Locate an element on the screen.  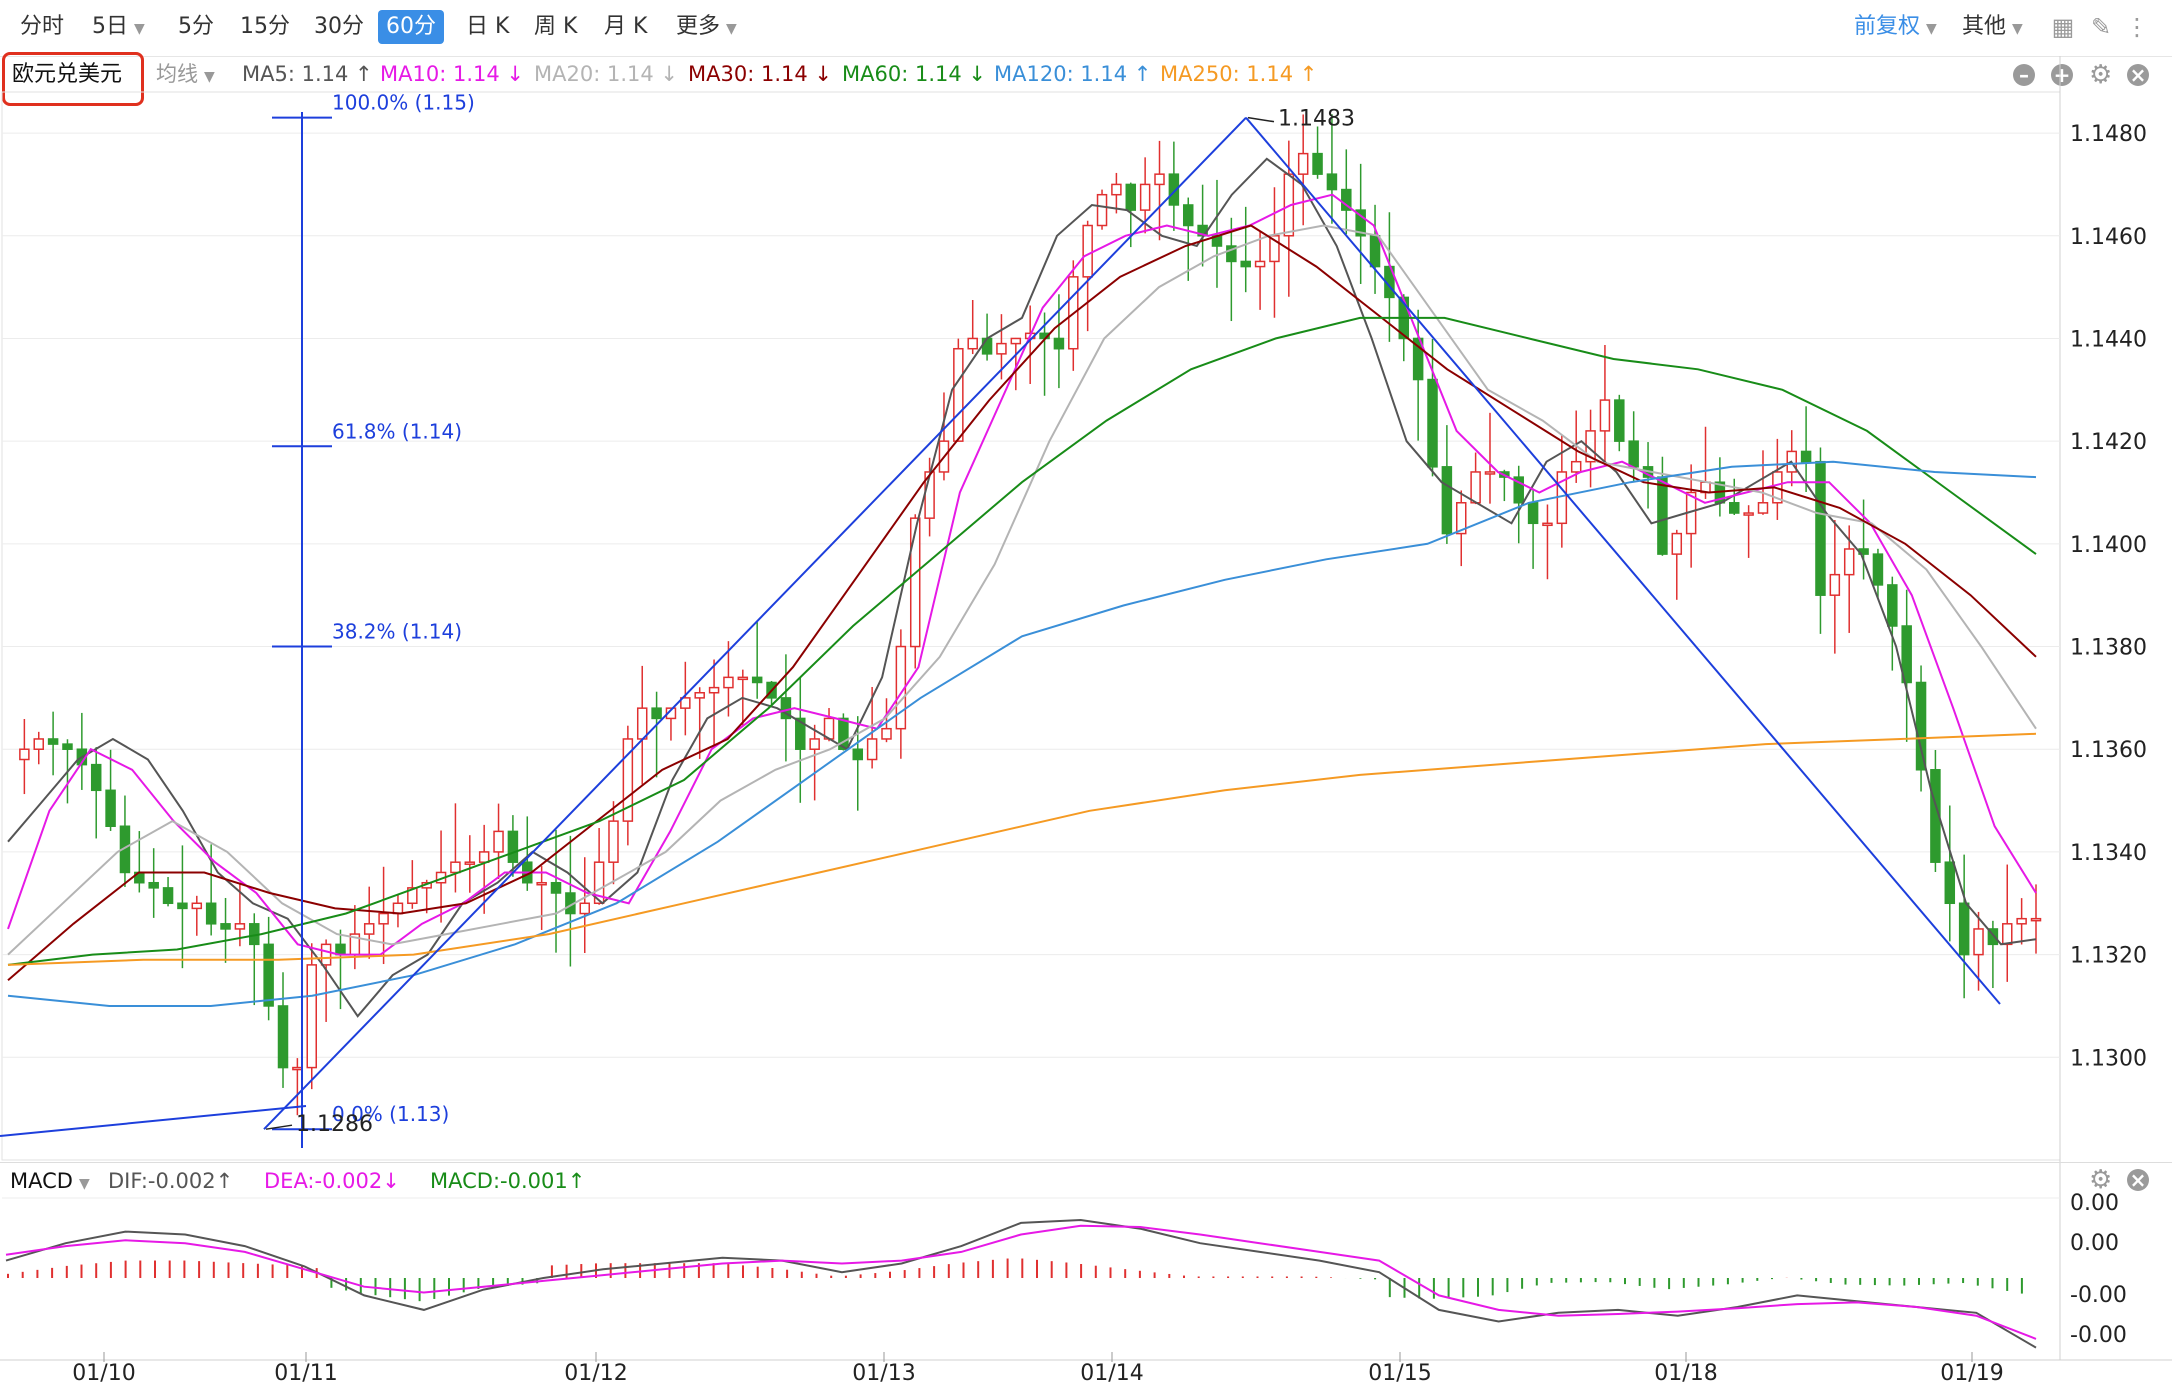
timeframe-tab-0: 分时 is located at coordinates (42, 27).